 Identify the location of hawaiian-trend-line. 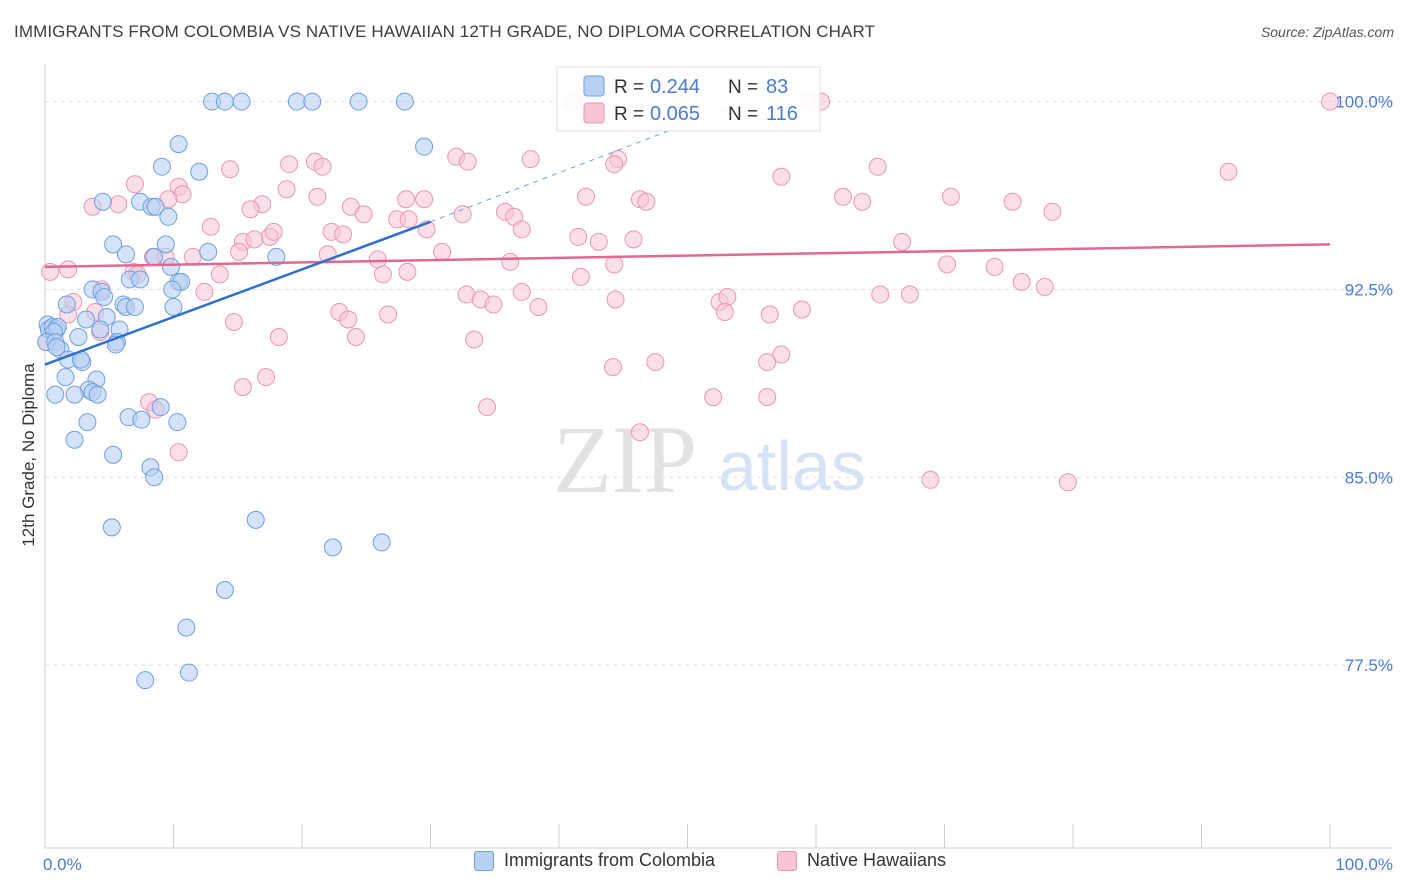
(687, 256).